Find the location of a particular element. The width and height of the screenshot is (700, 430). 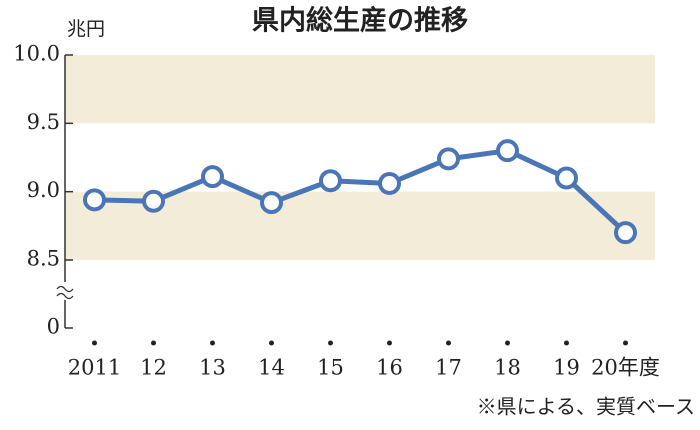

x-tick-label: 2011 is located at coordinates (94, 368).